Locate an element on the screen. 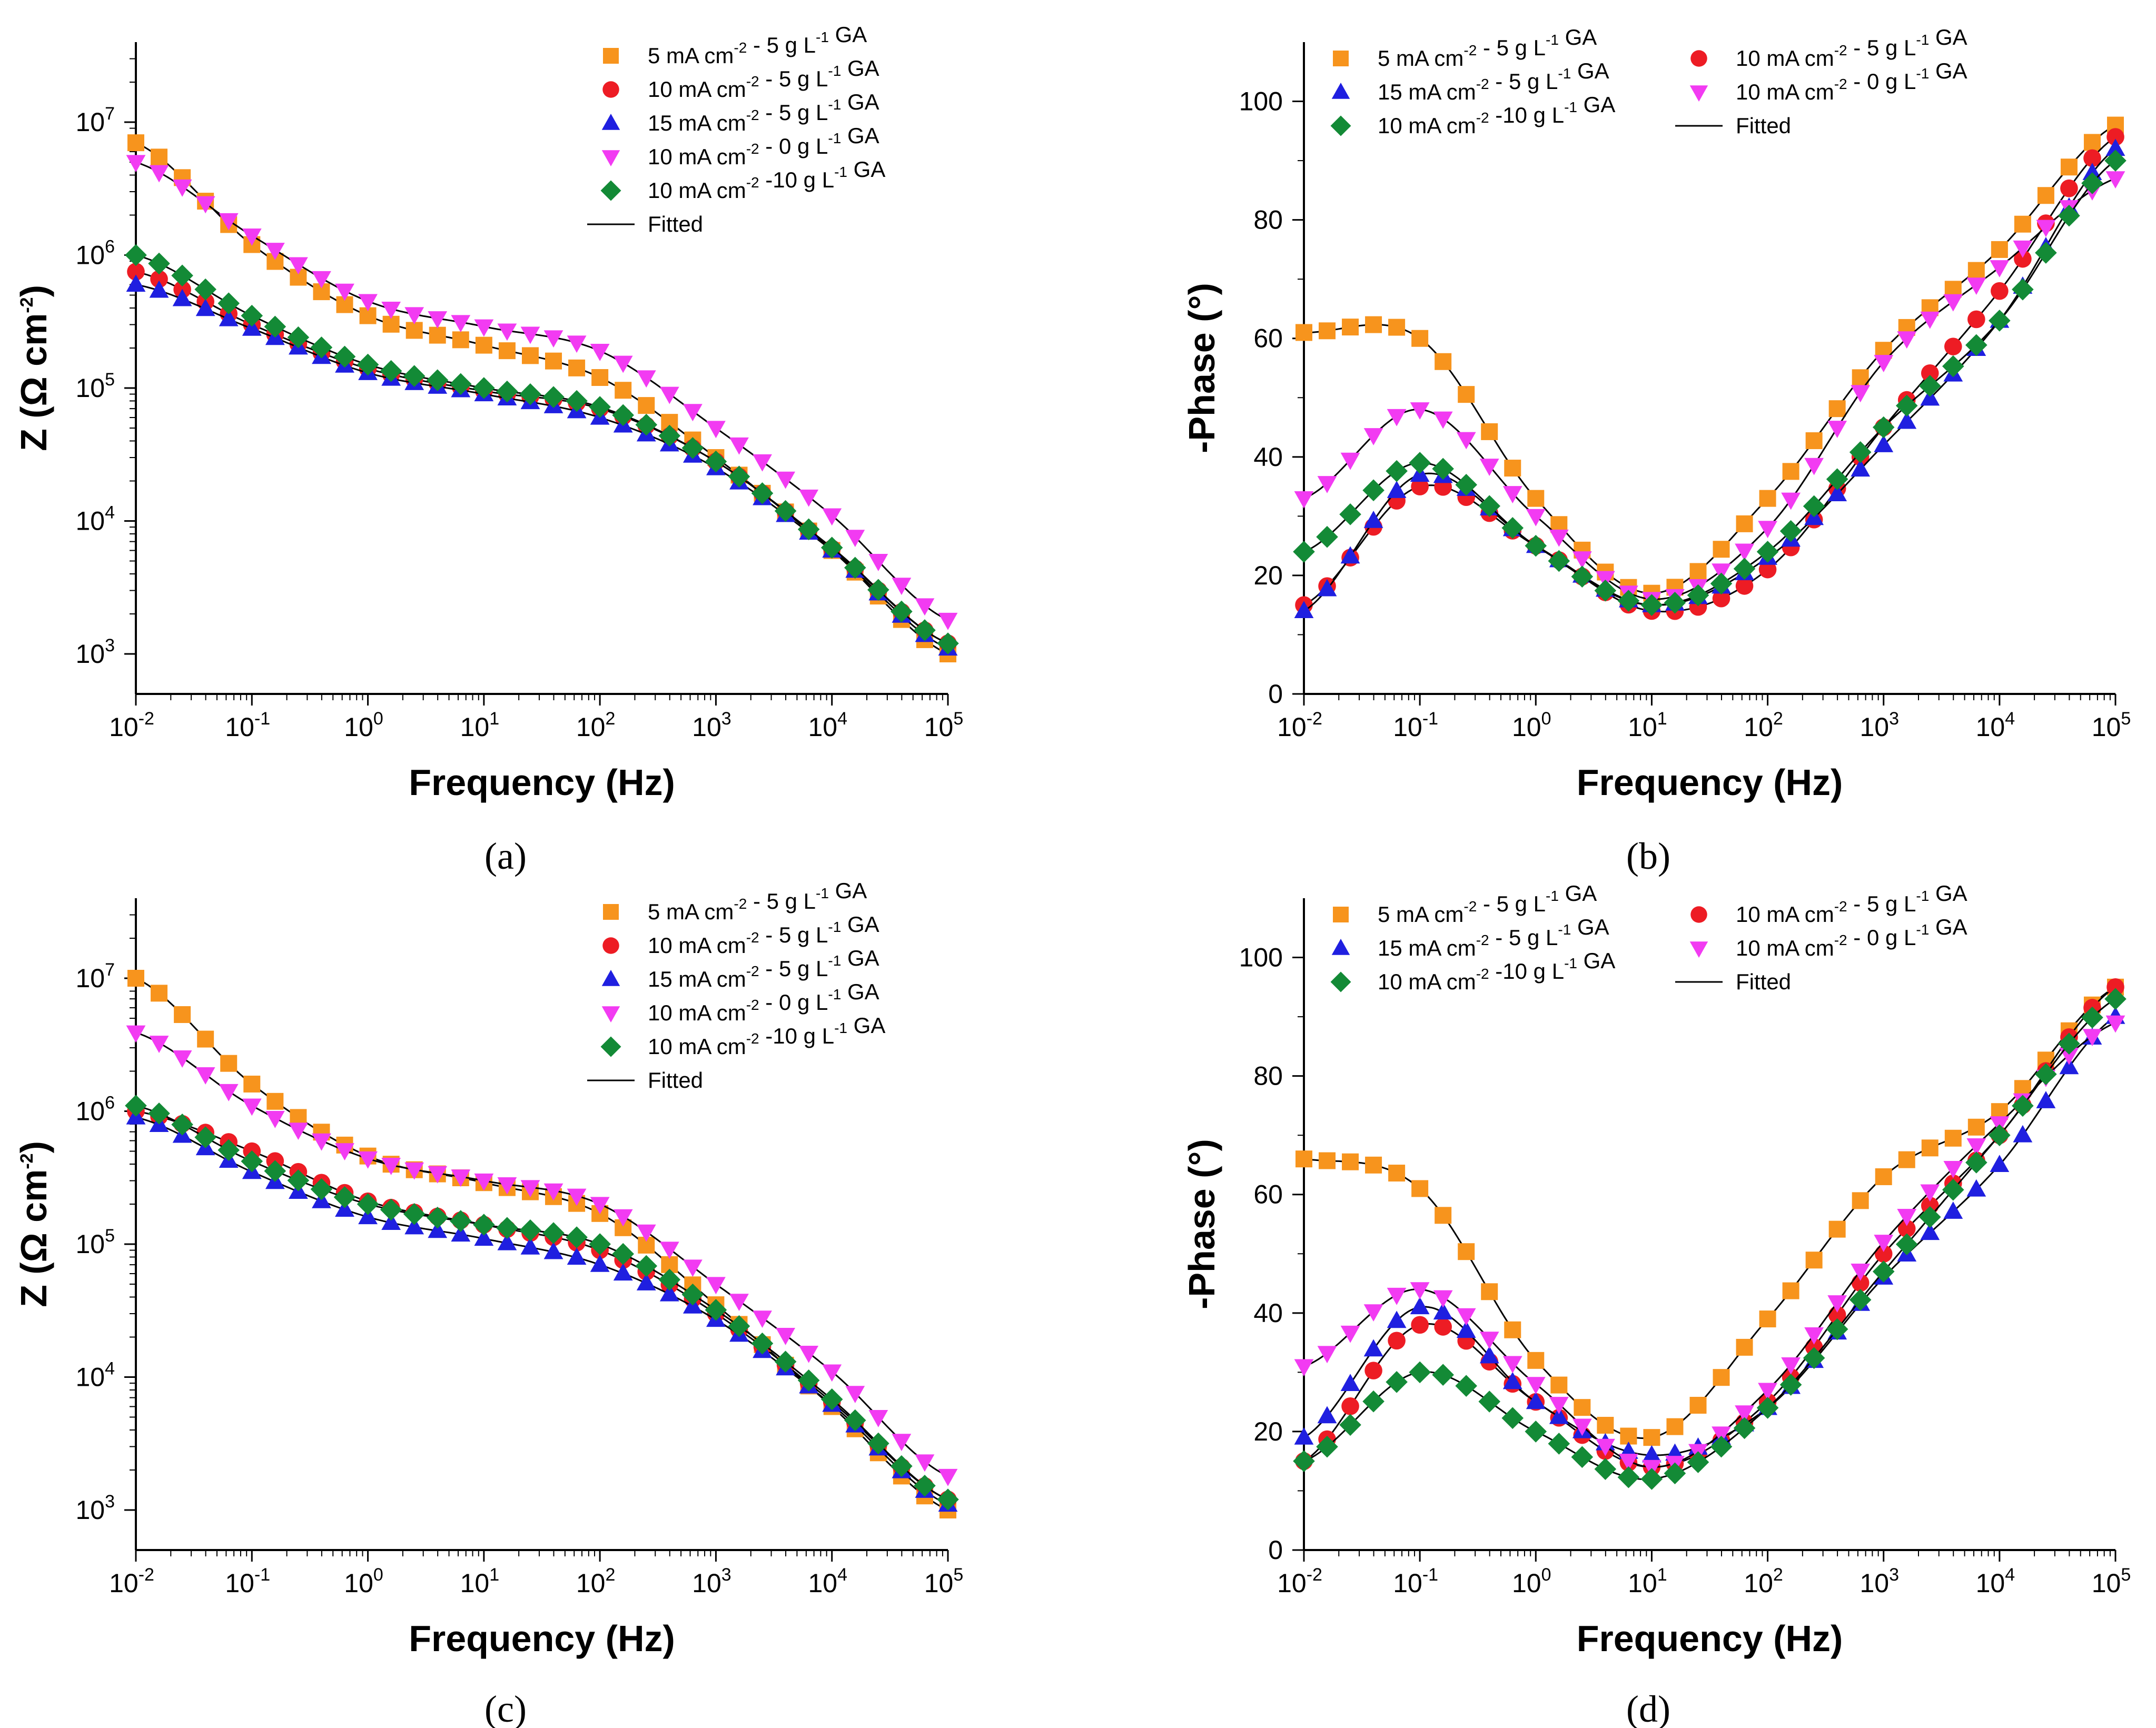 This screenshot has width=2156, height=1728. x-tick-label: 10¹ is located at coordinates (1648, 1581).